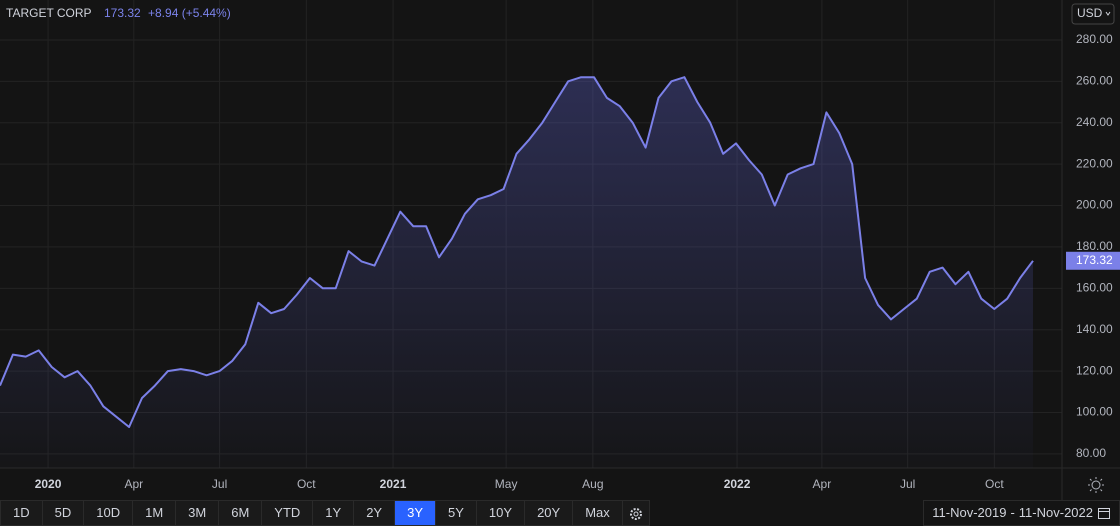  I want to click on range-start: 11-Nov-2019, so click(969, 512).